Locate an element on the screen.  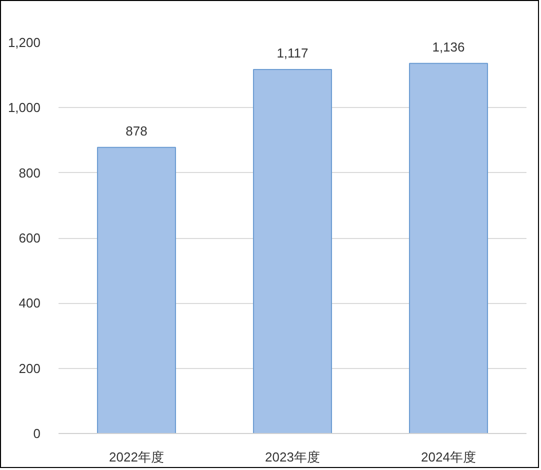
x-tick-label: 2022年度 is located at coordinates (136, 457).